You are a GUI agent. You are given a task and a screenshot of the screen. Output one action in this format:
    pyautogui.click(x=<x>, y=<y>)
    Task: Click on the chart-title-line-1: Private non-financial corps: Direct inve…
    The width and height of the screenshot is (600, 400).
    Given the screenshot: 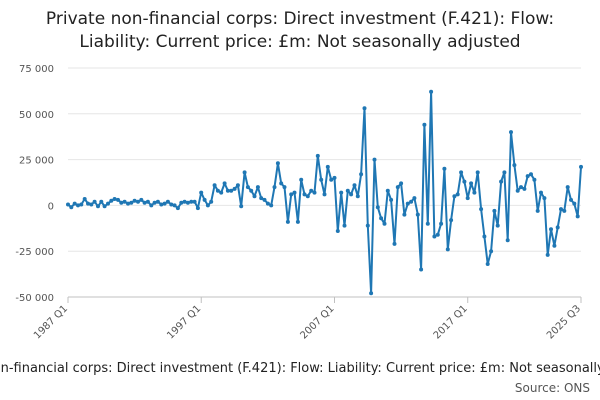 What is the action you would take?
    pyautogui.click(x=300, y=19)
    